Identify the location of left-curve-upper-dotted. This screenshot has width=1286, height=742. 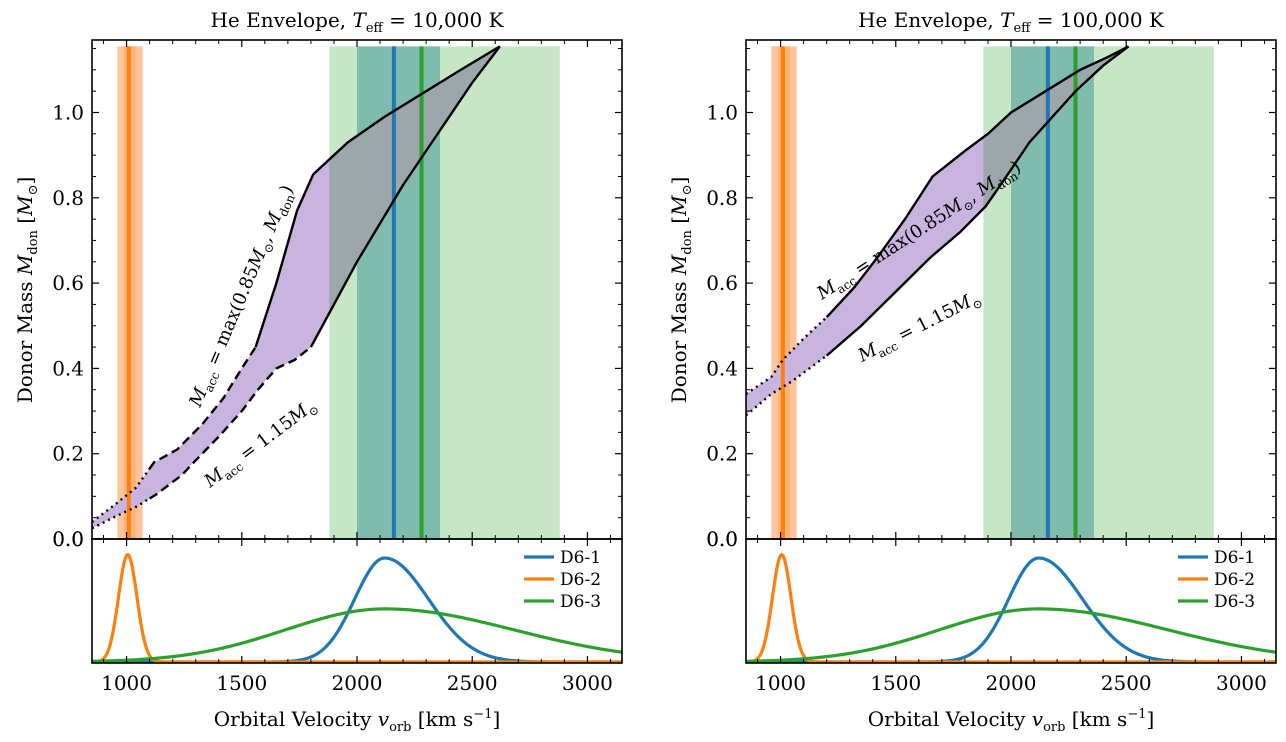
(121, 495).